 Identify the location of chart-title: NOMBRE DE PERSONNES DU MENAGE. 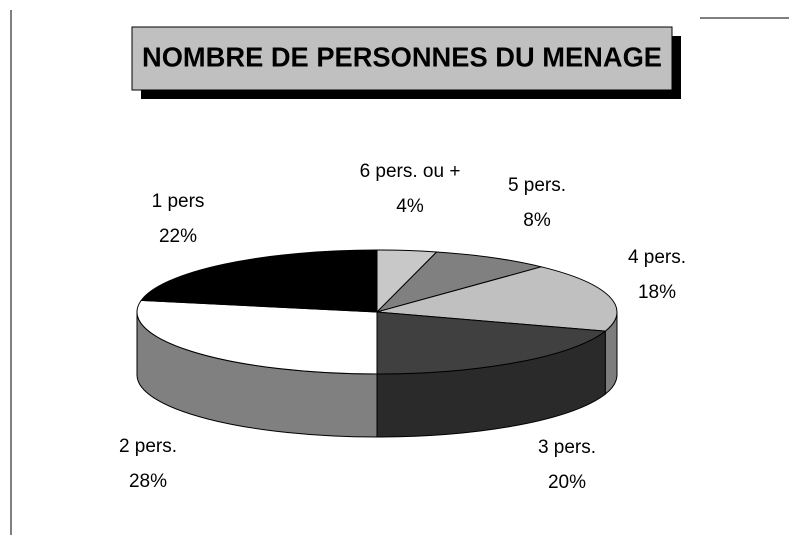
(402, 56).